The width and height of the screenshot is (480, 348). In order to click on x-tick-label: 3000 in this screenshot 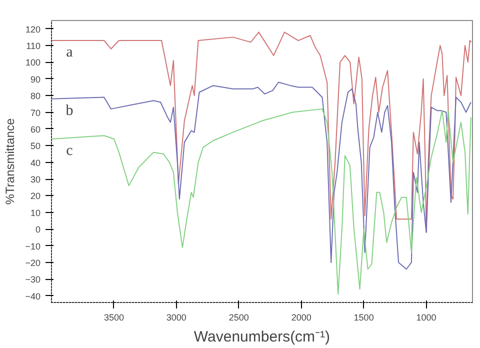, I will do `click(176, 317)`.